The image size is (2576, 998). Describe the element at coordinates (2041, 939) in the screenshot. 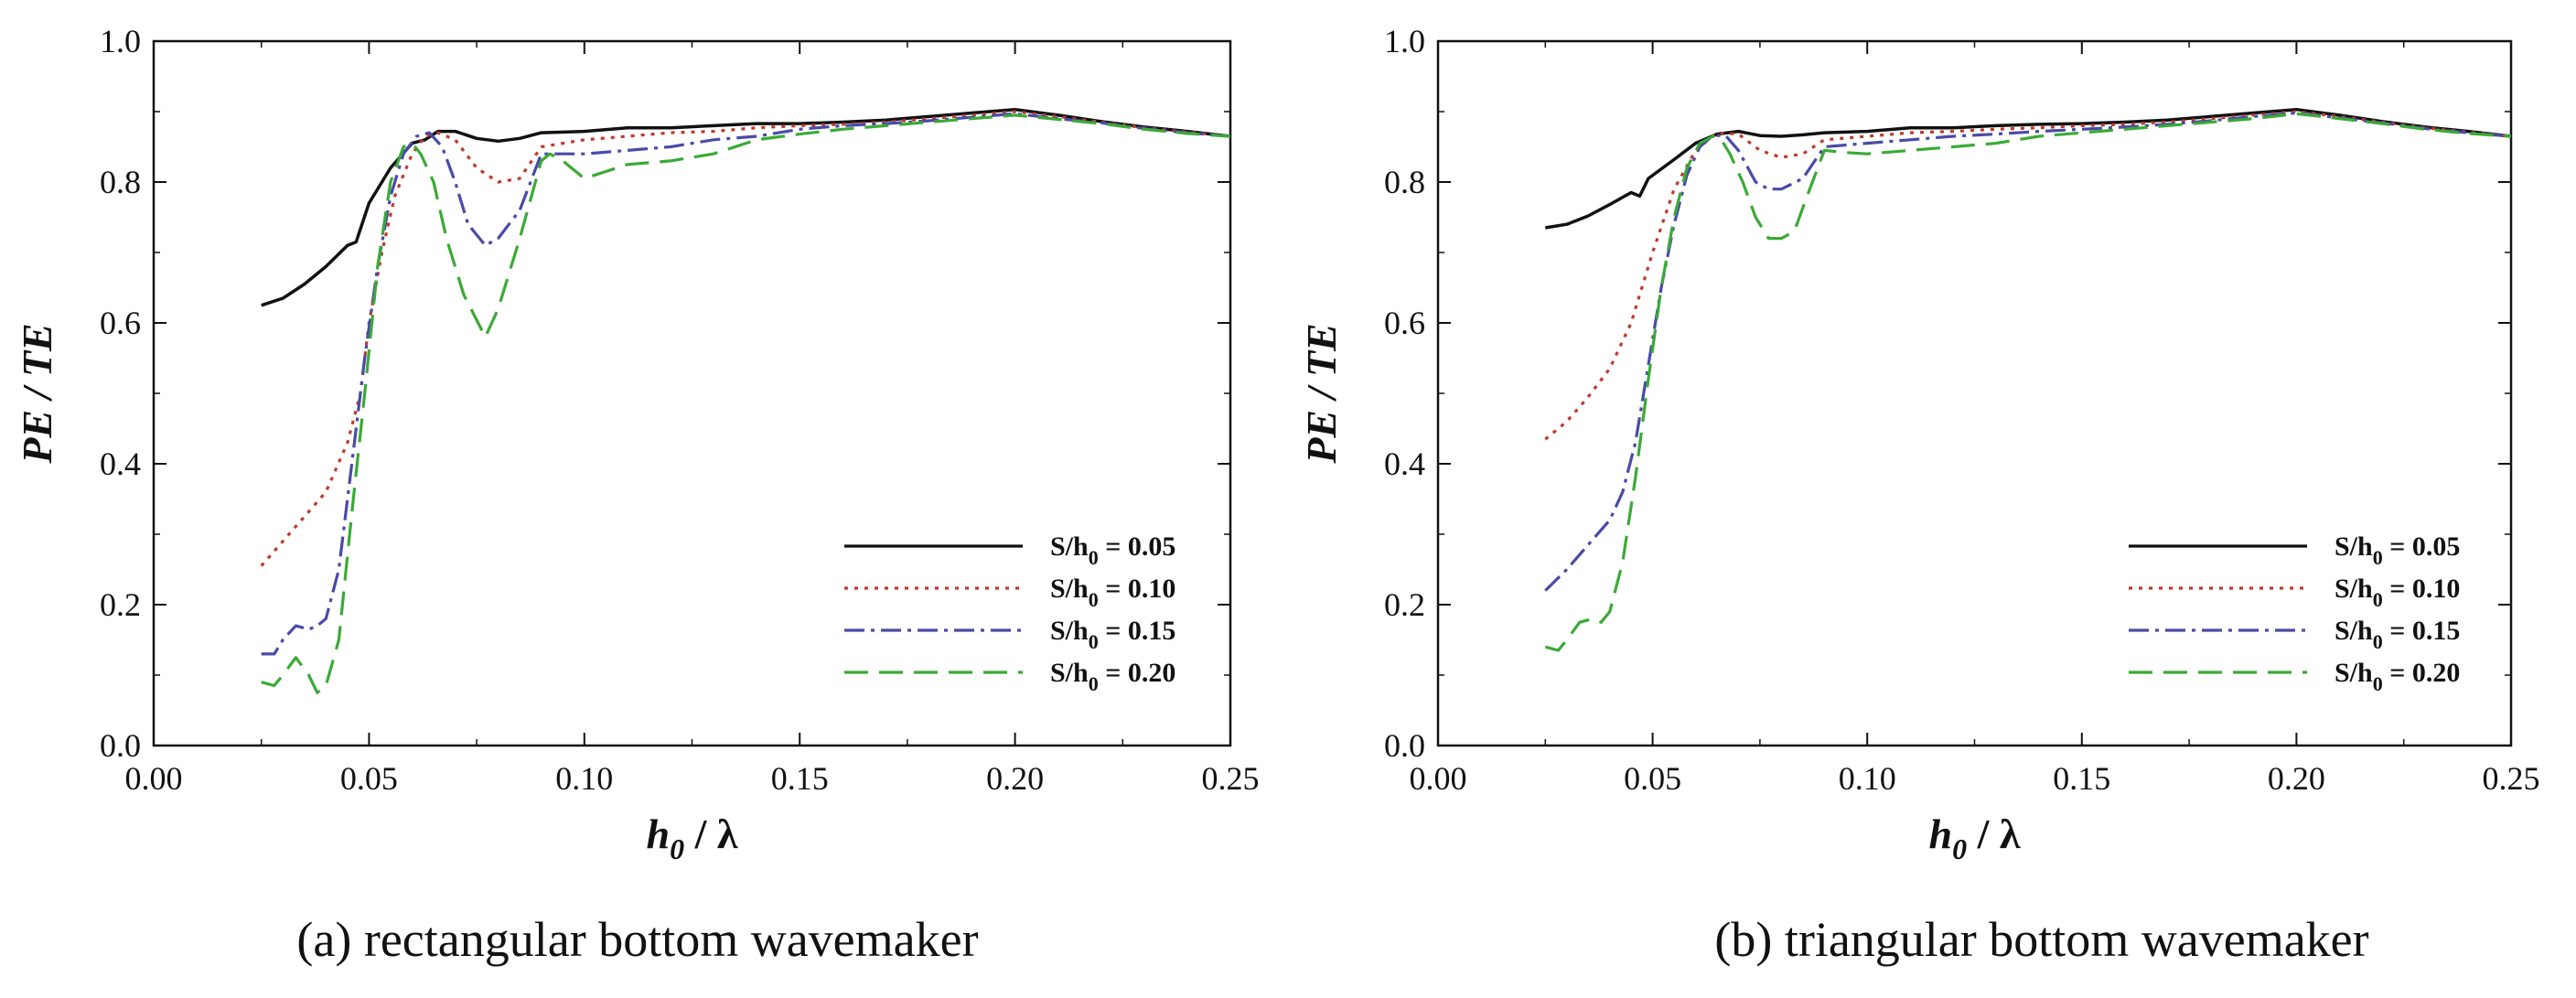

I see `panel-caption: (b) triangular bottom wavemaker` at that location.